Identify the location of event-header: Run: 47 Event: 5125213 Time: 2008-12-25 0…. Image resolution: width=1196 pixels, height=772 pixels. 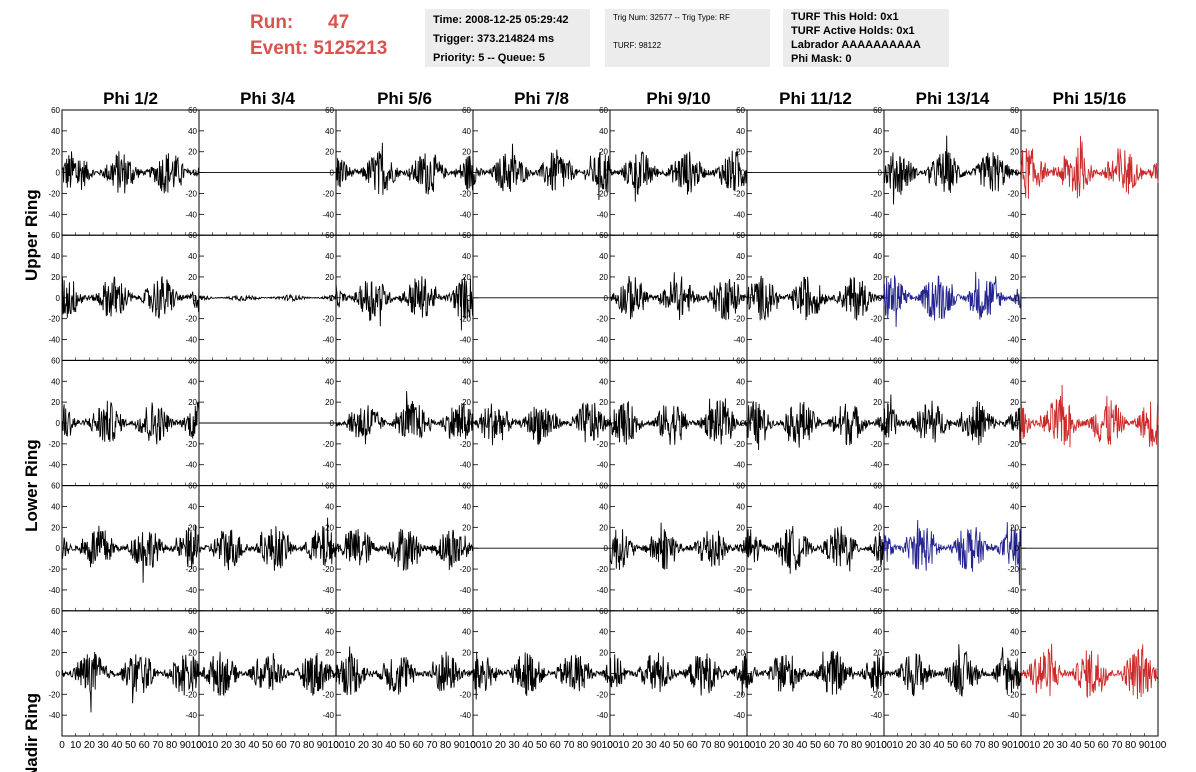
(598, 40).